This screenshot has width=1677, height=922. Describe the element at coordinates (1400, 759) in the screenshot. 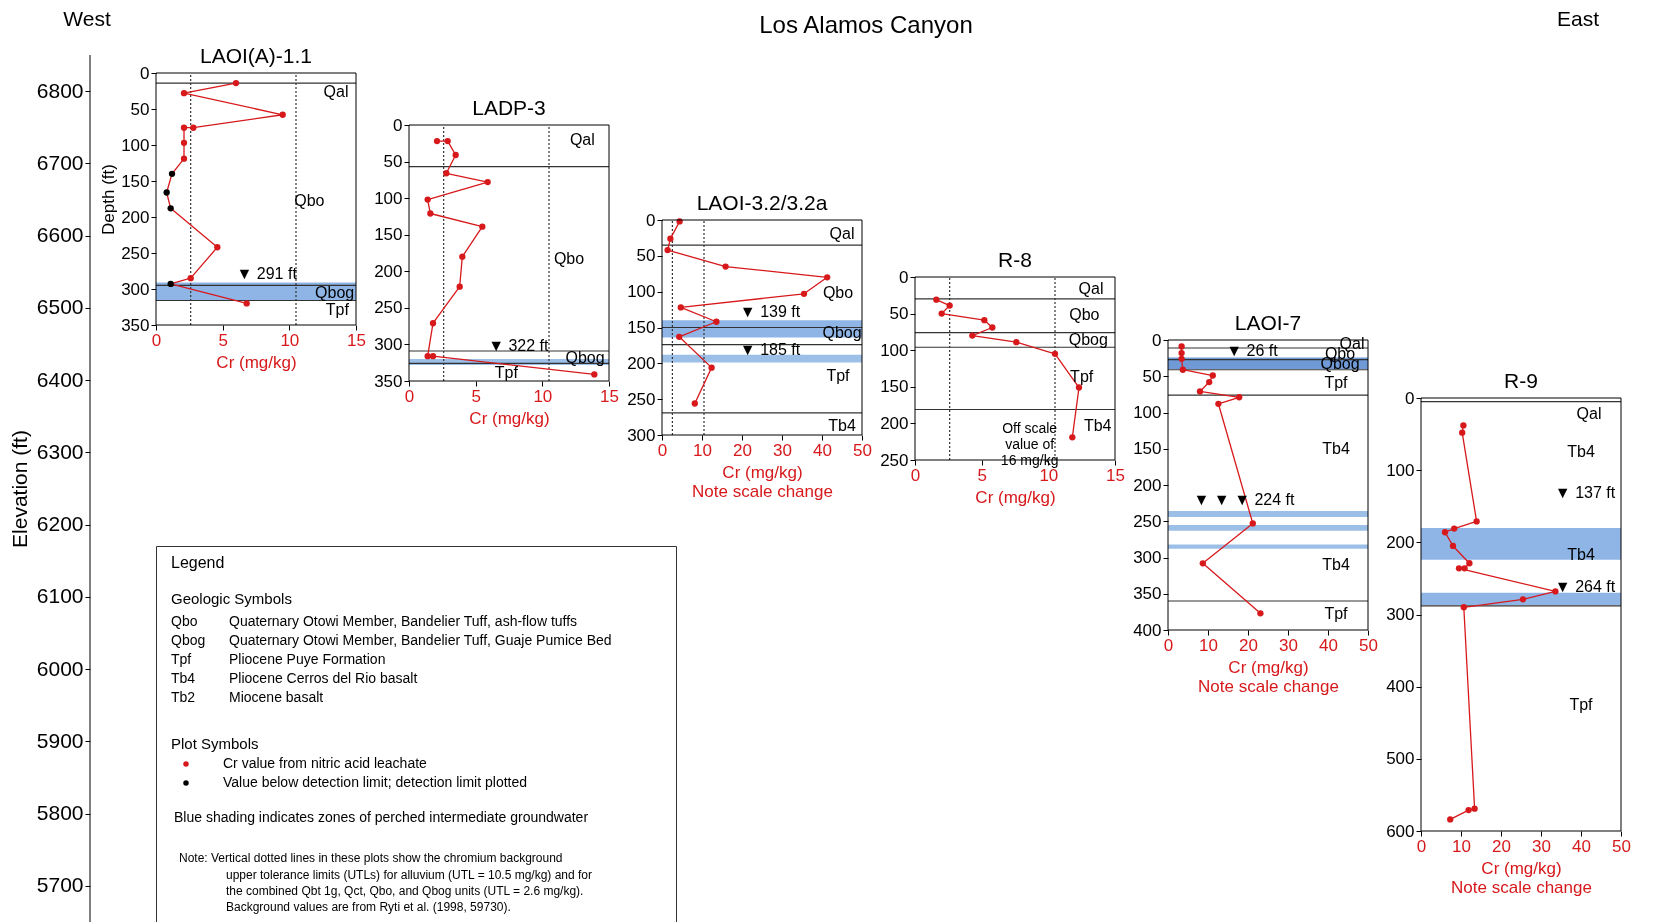

I see `y-tick-label: 500` at that location.